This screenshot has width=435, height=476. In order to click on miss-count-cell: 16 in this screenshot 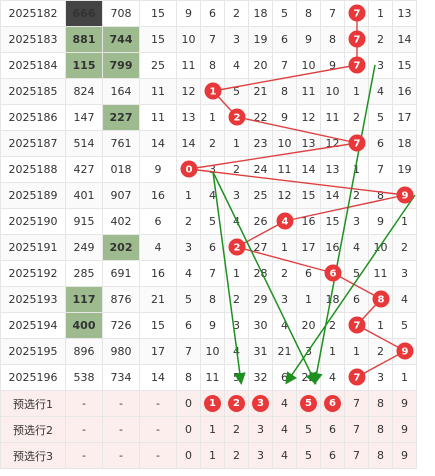, I will do `click(308, 221)`.